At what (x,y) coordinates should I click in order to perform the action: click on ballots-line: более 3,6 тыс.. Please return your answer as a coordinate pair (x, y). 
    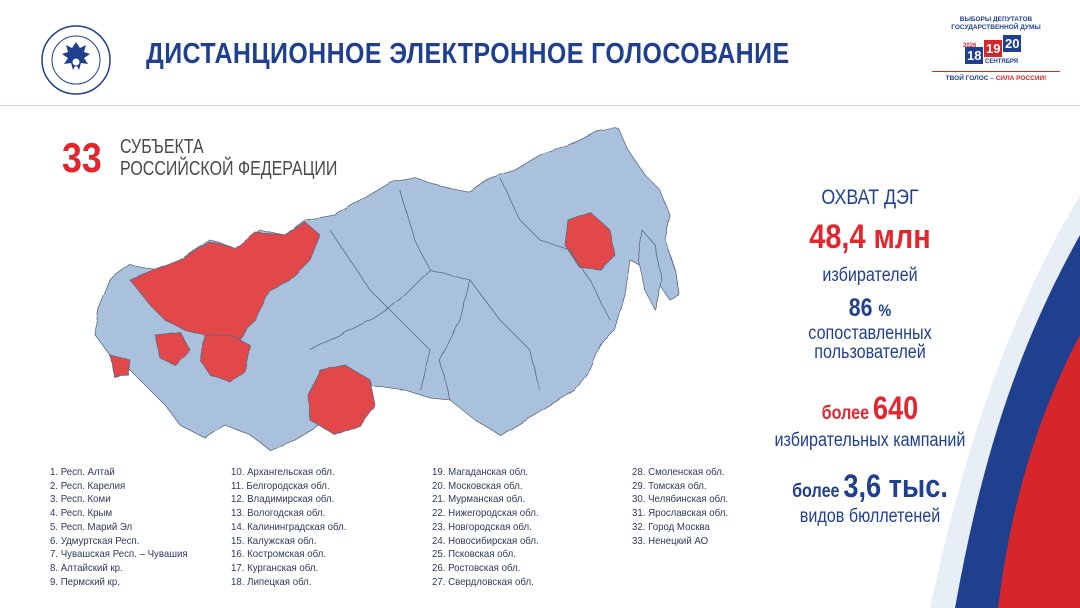
    Looking at the image, I should click on (870, 486).